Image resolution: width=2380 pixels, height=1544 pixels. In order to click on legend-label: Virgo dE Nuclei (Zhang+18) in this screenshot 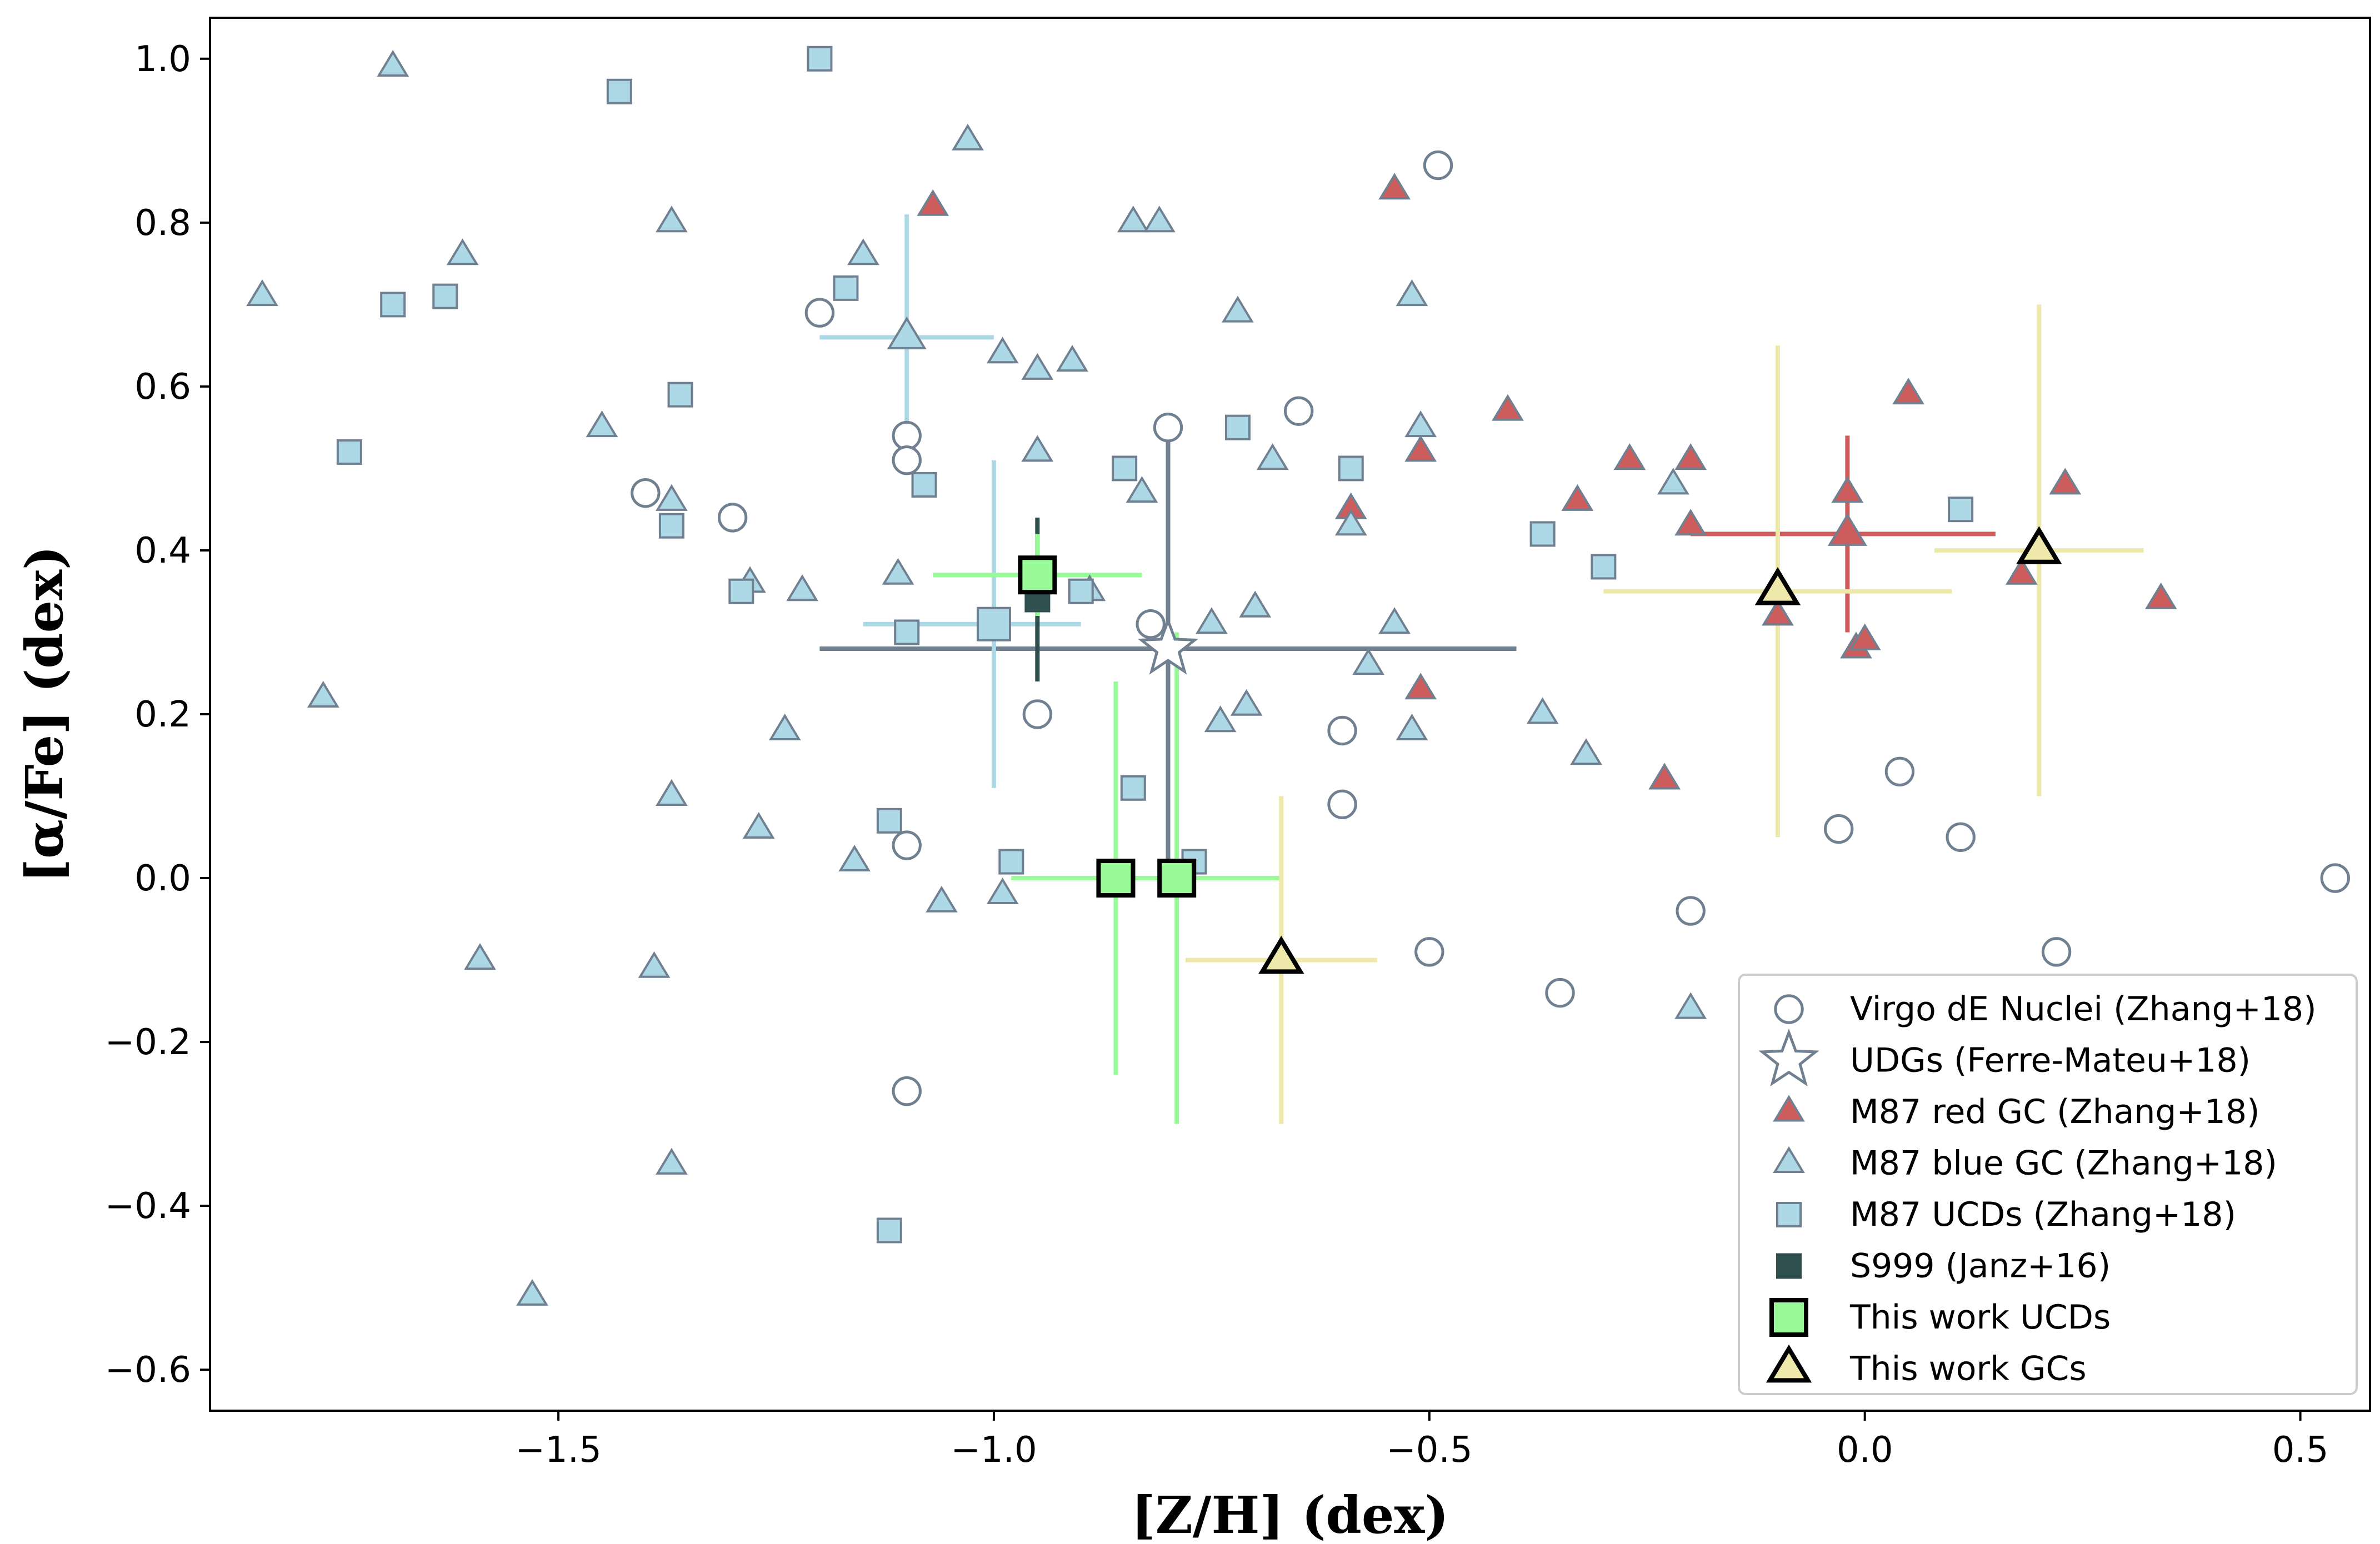, I will do `click(2083, 1009)`.